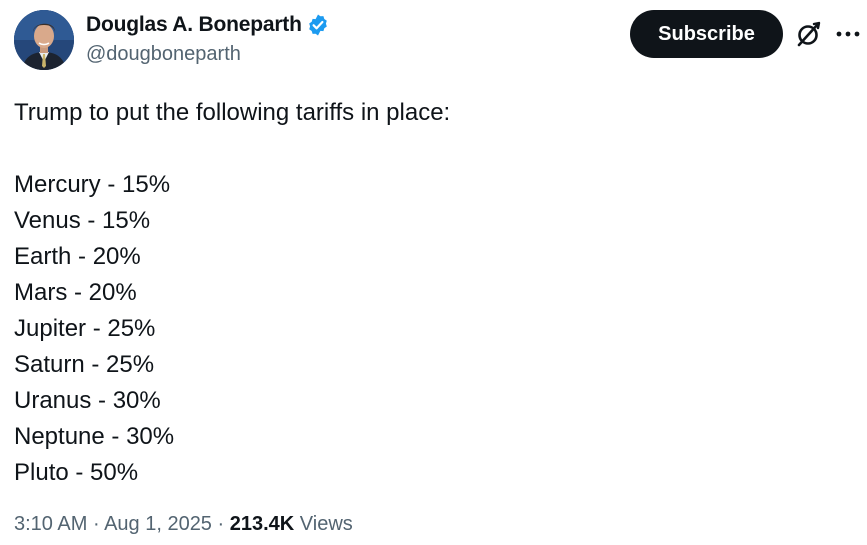 The width and height of the screenshot is (867, 545). Describe the element at coordinates (85, 328) in the screenshot. I see `tariff-line: Jupiter - 25%` at that location.